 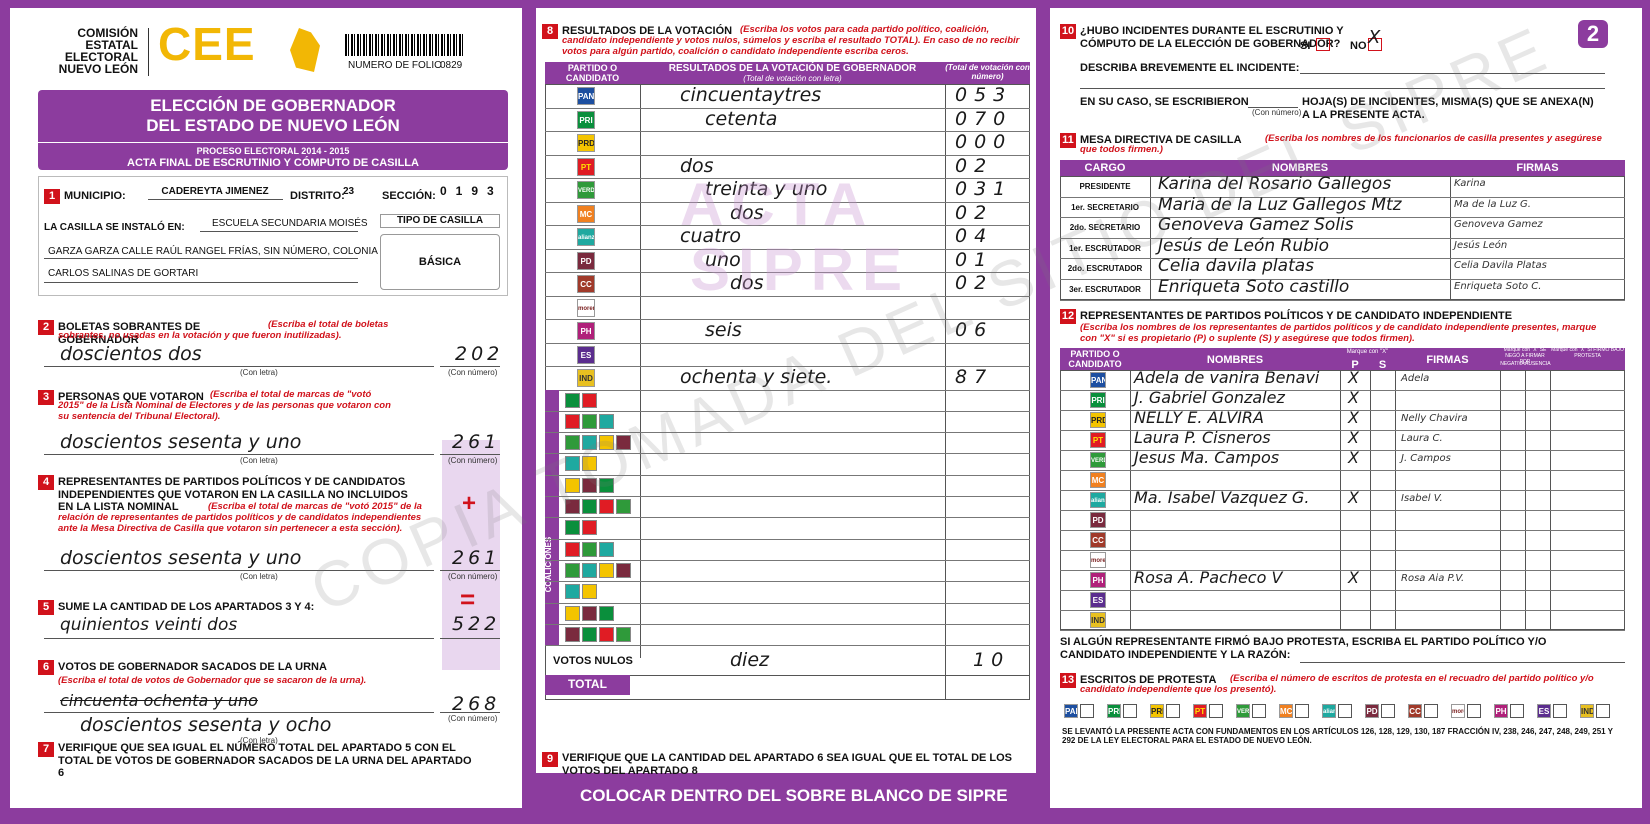 I want to click on section-title: BOLETAS SOBRANTES DE GOBERNADOR, so click(x=129, y=333).